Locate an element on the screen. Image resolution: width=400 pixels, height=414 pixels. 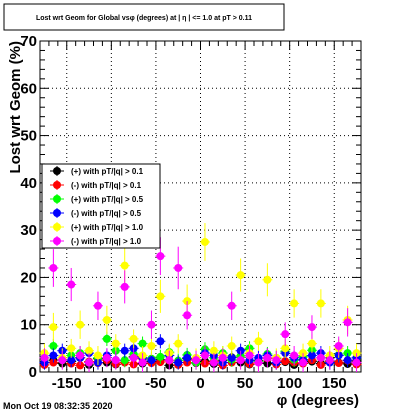
x-tick-label: 0 is located at coordinates (200, 383).